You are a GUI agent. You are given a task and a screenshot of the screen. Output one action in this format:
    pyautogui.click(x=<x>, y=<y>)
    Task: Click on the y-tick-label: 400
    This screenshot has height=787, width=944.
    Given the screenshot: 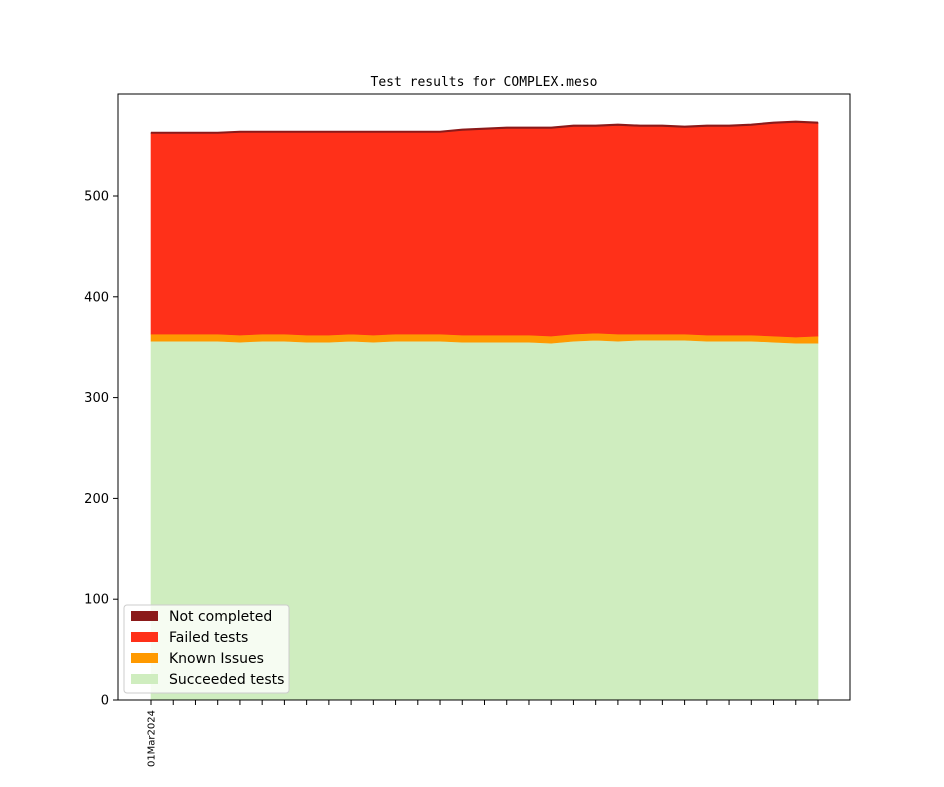 What is the action you would take?
    pyautogui.click(x=96, y=297)
    